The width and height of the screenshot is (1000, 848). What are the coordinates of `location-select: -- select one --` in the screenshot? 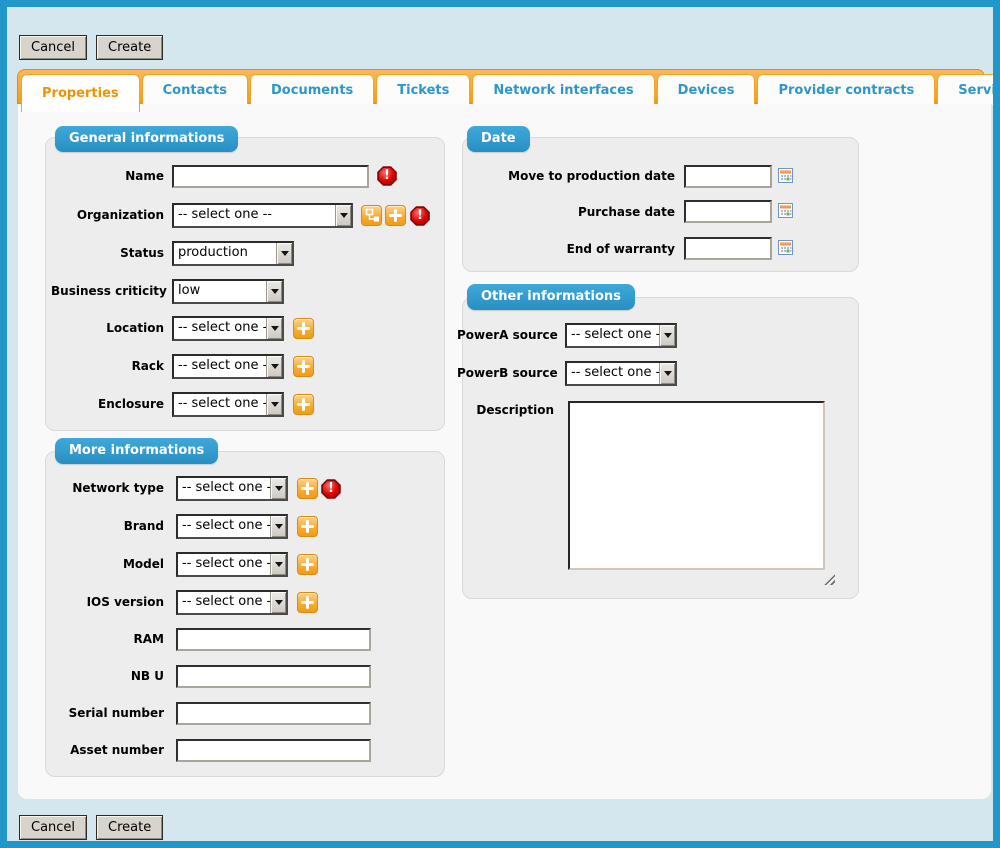 It's located at (228, 328).